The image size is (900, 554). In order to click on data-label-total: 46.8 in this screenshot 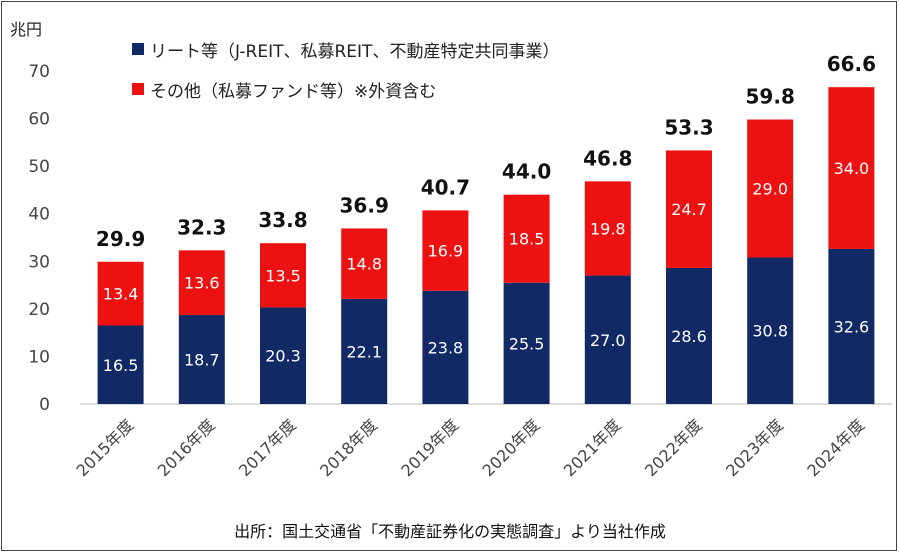, I will do `click(607, 158)`.